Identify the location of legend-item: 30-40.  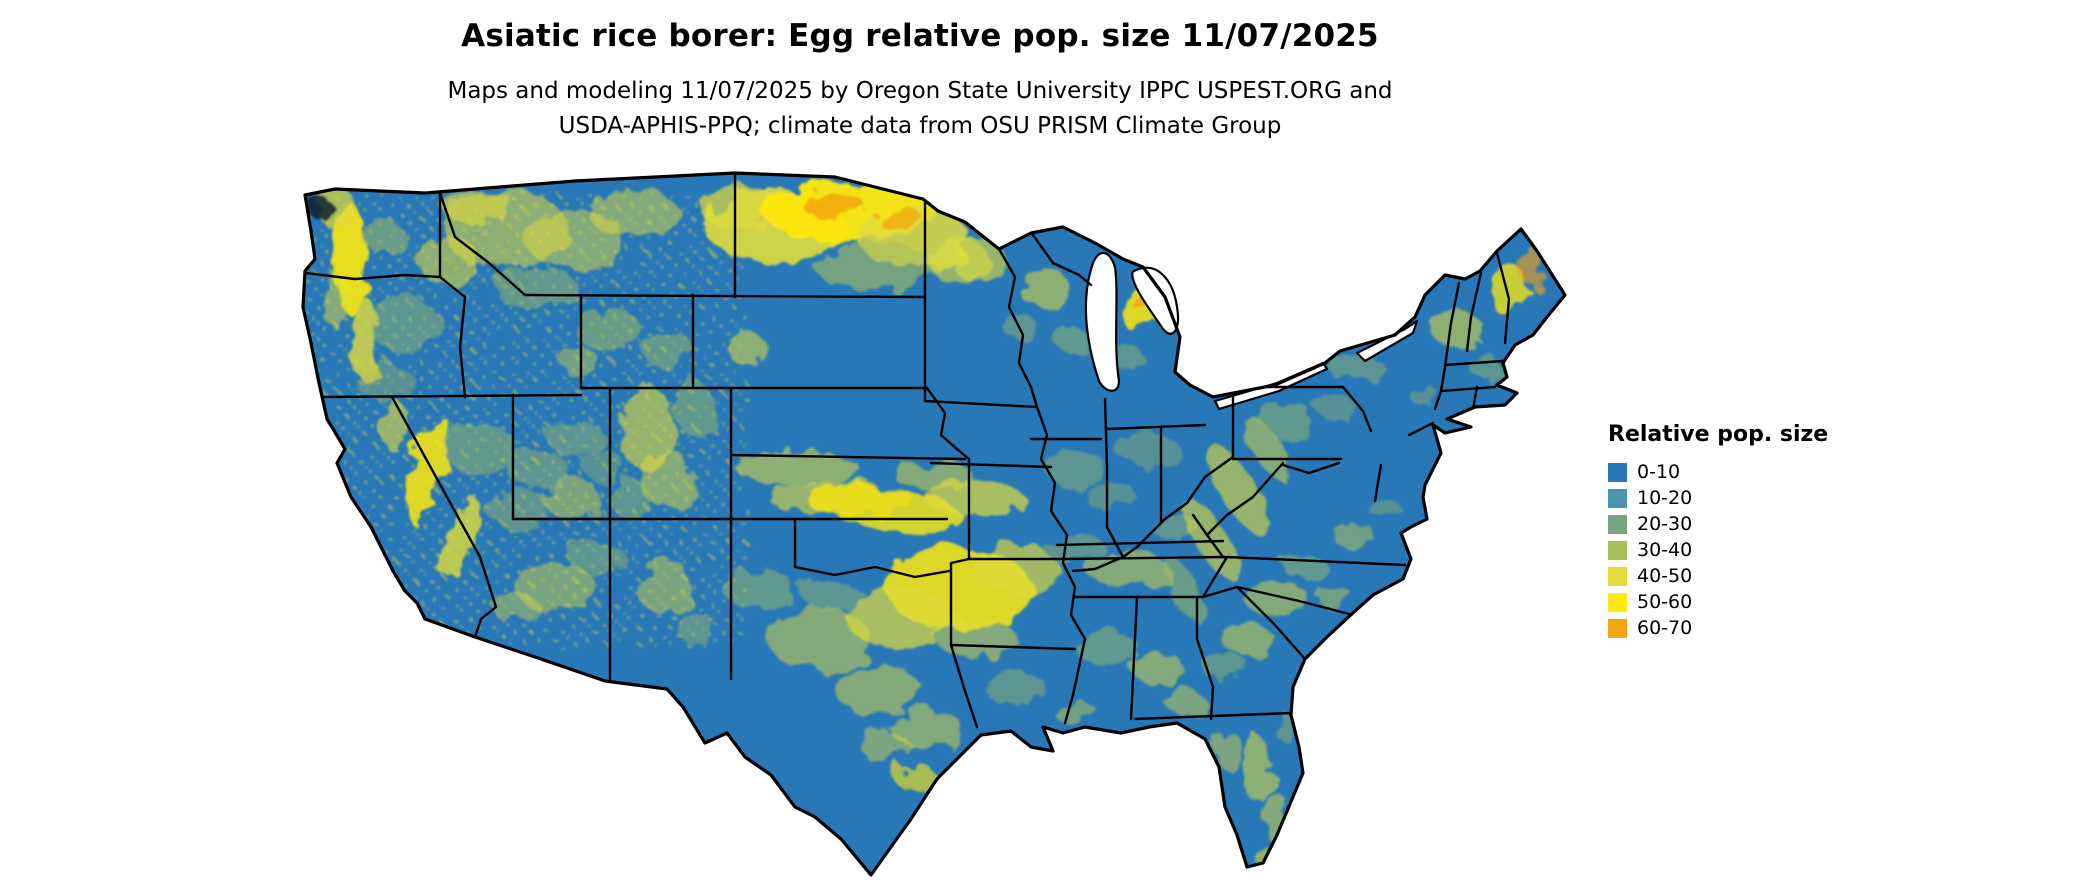
(1718, 550).